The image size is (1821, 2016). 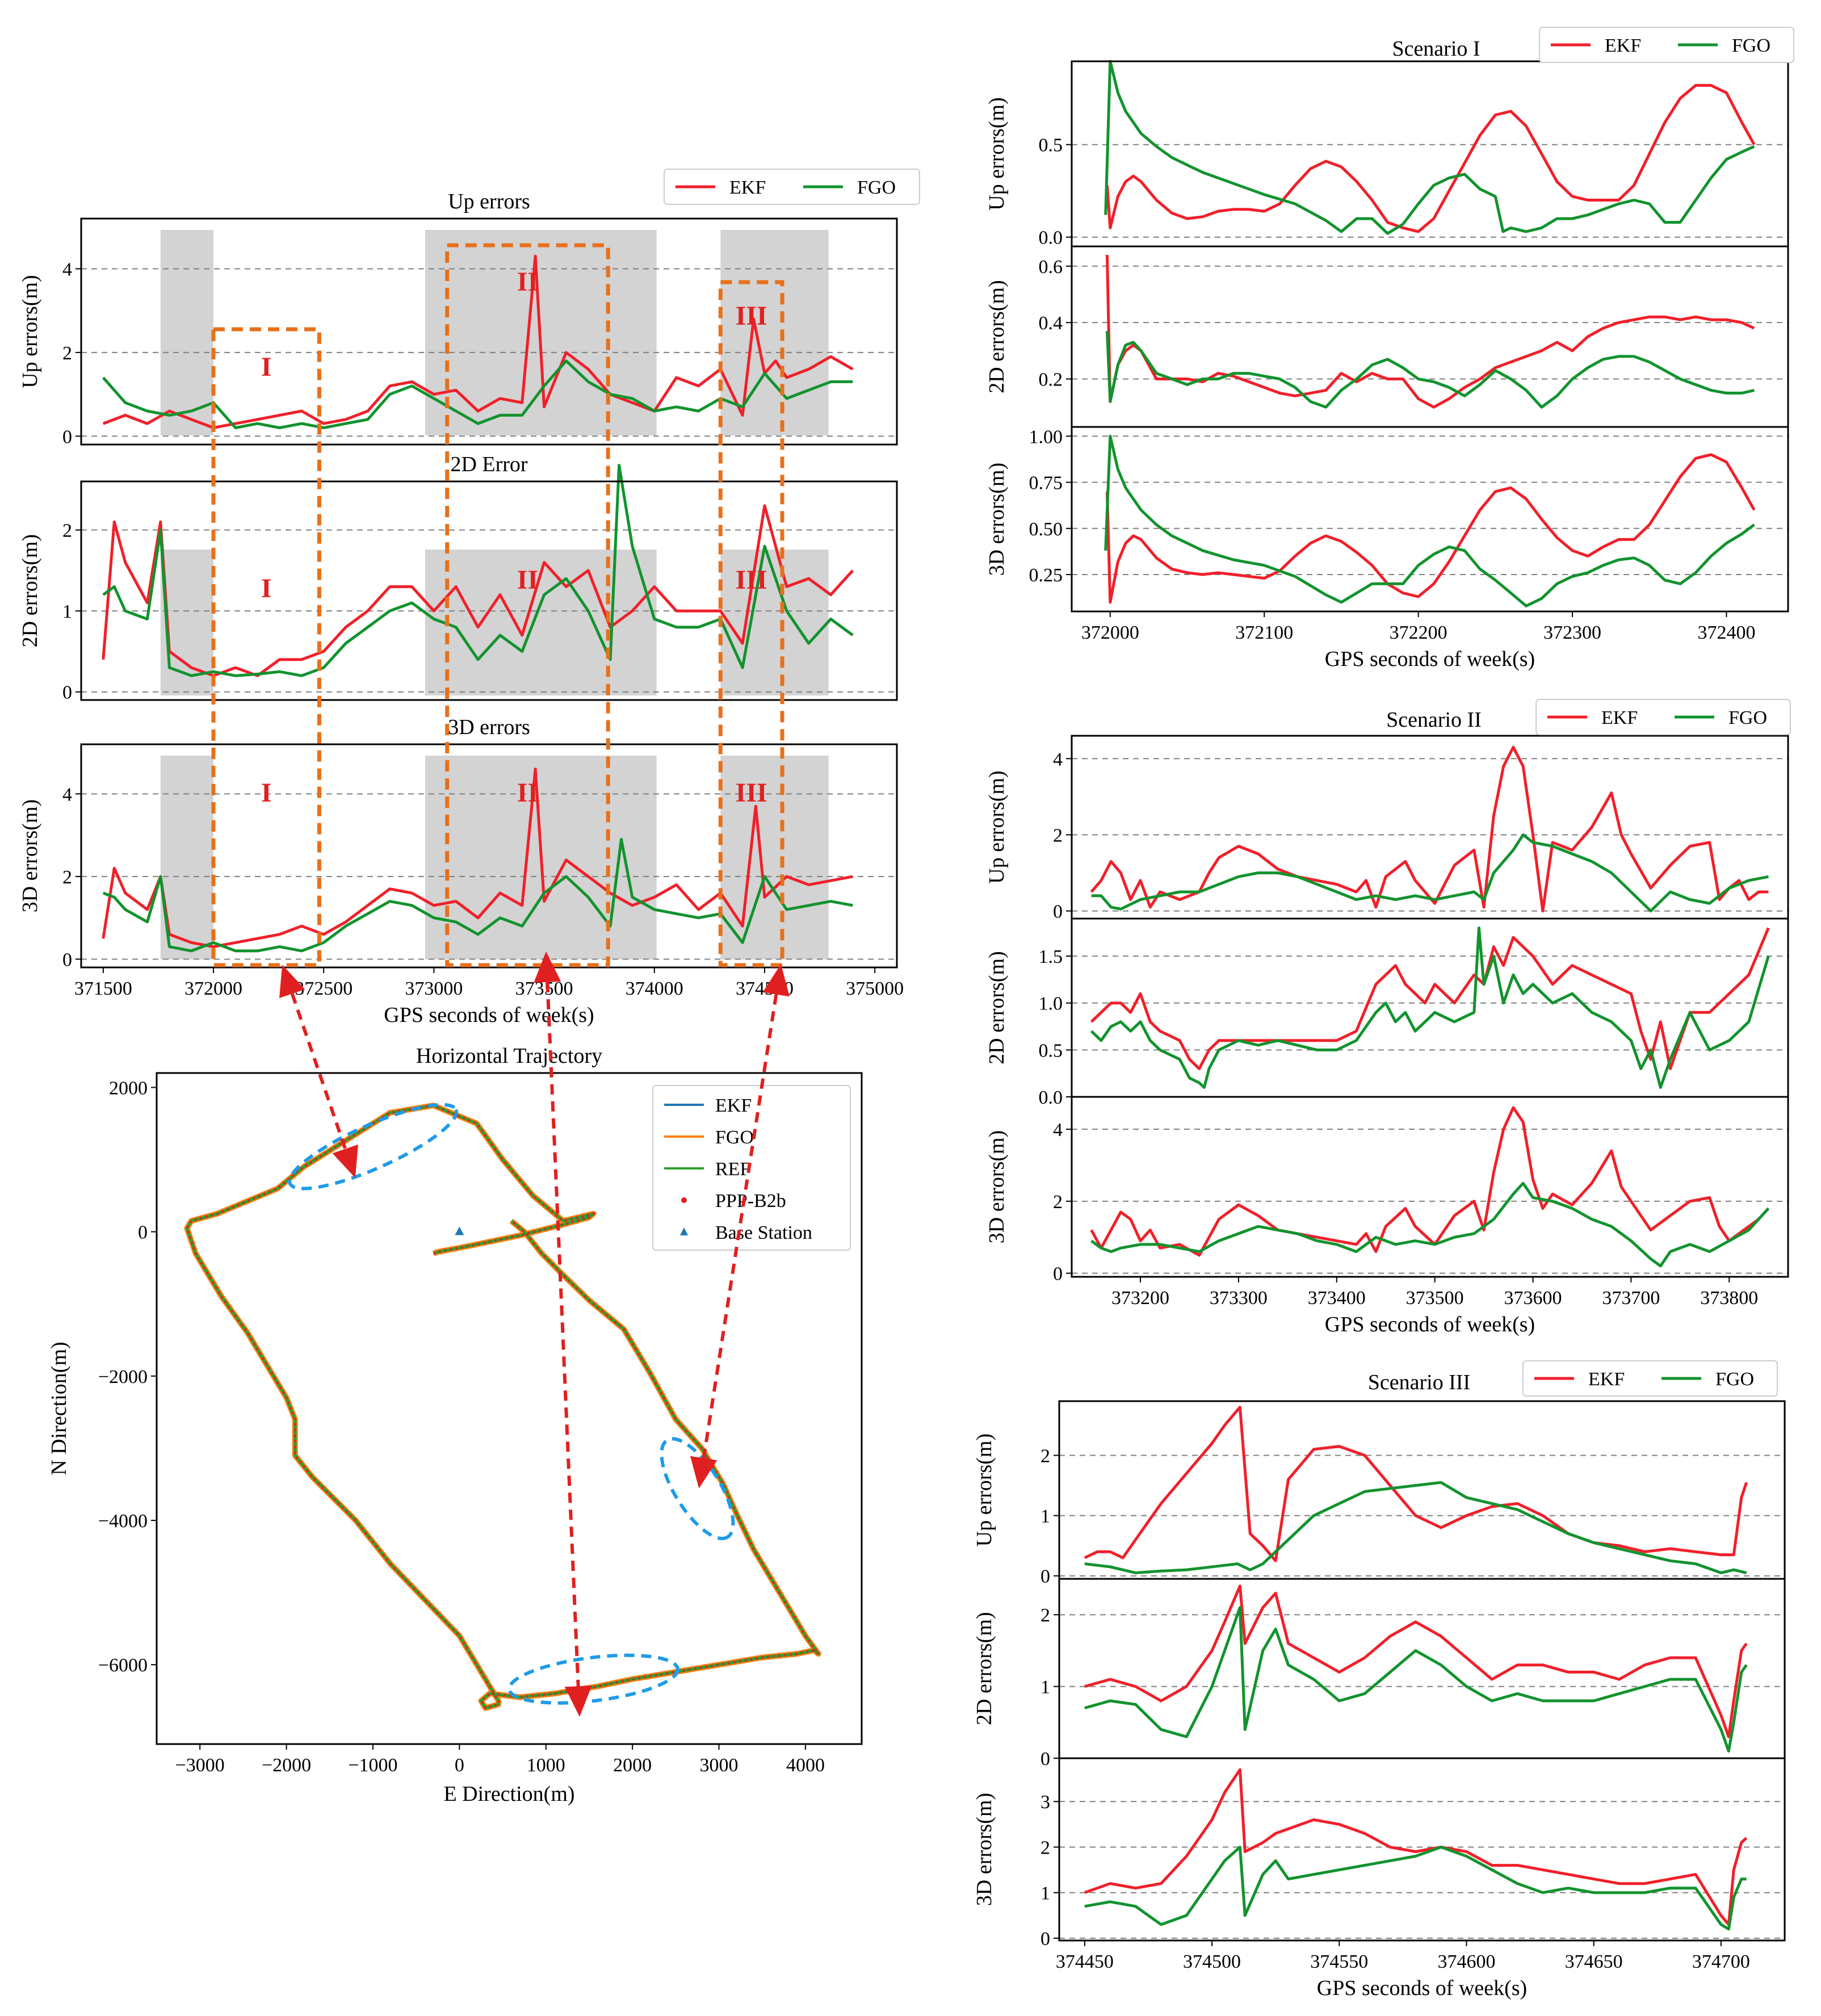 What do you see at coordinates (1140, 1298) in the screenshot?
I see `x-tick-label: 373200` at bounding box center [1140, 1298].